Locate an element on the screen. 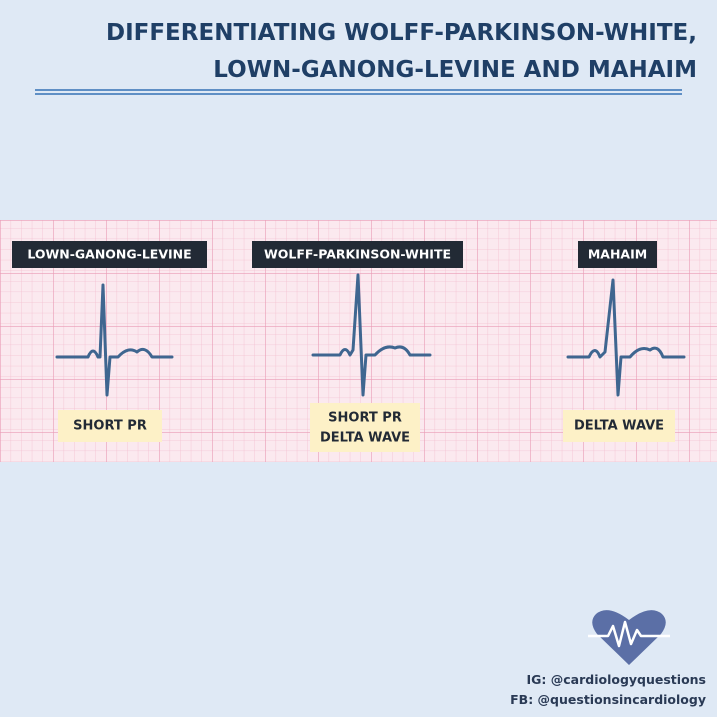 The height and width of the screenshot is (717, 717). panel-label: WOLFF-PARKINSON-WHITE is located at coordinates (357, 254).